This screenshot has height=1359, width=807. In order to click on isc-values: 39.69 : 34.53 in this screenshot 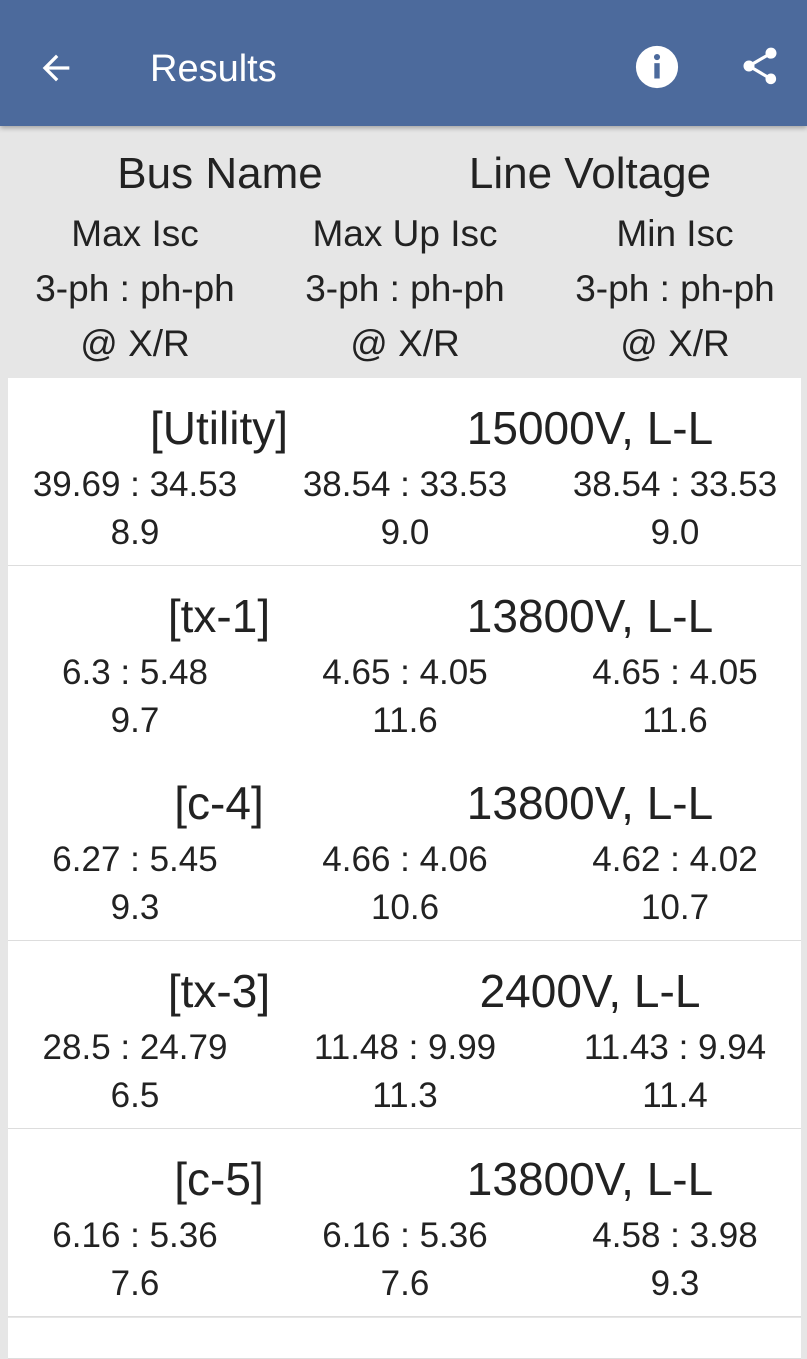, I will do `click(135, 484)`.